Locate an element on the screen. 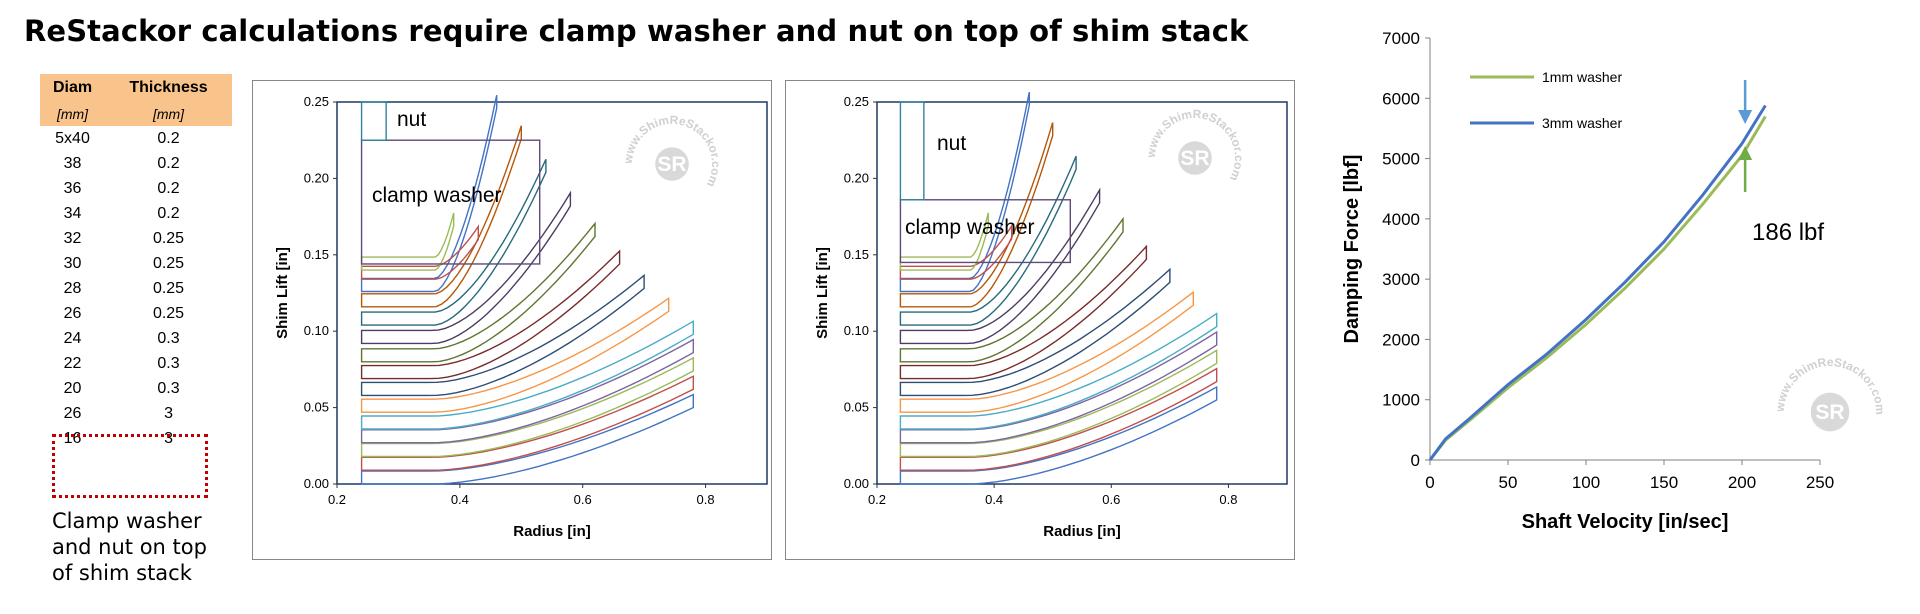 The width and height of the screenshot is (1920, 614). cell-diam: 28 is located at coordinates (72, 288).